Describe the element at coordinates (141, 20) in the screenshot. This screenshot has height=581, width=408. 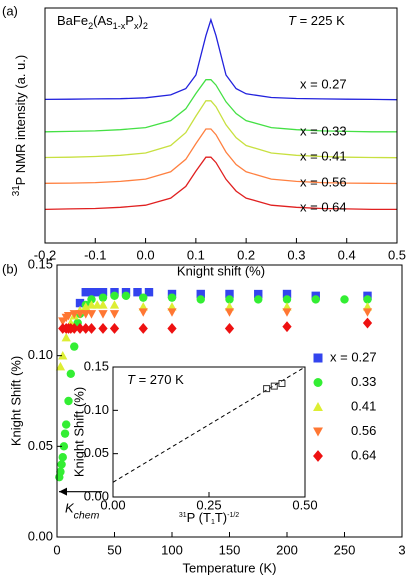
I see `formula-part: )` at that location.